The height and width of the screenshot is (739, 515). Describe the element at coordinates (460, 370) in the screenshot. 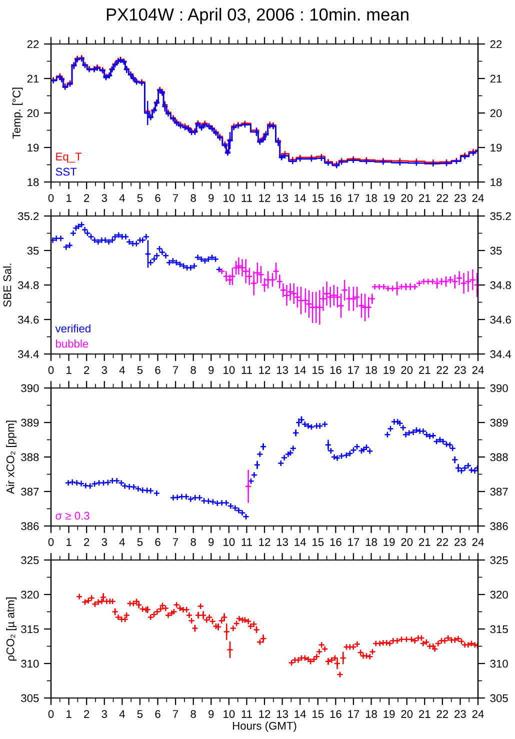

I see `x-tick-label: 23` at that location.